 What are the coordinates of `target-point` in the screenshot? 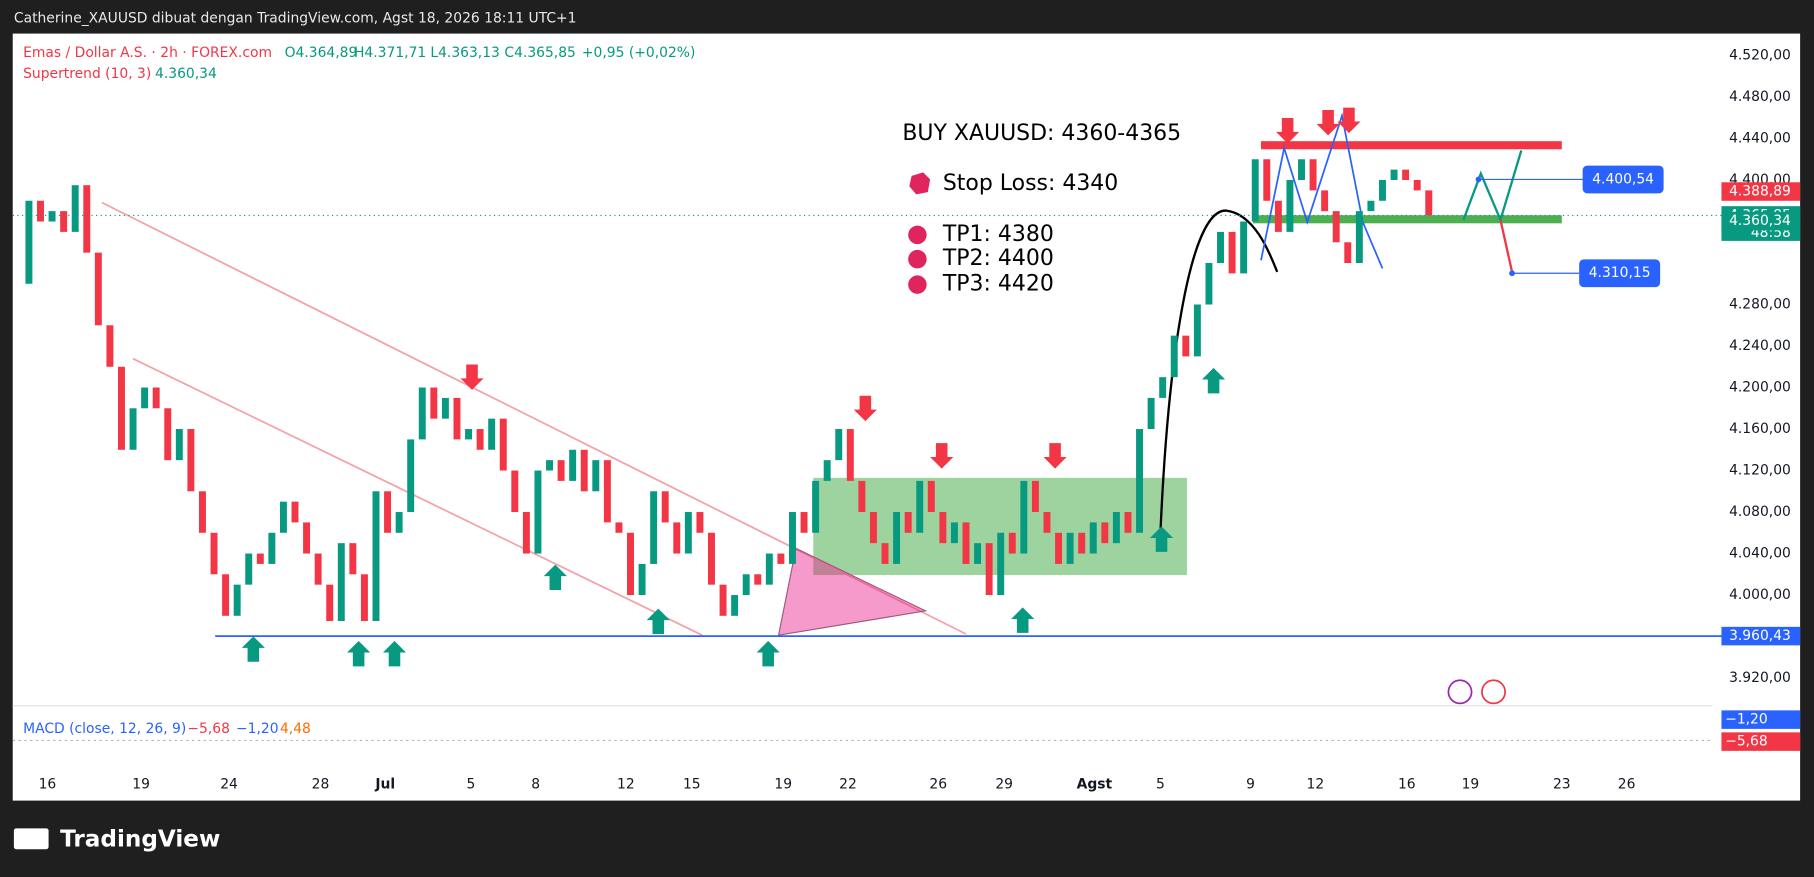 It's located at (1512, 273).